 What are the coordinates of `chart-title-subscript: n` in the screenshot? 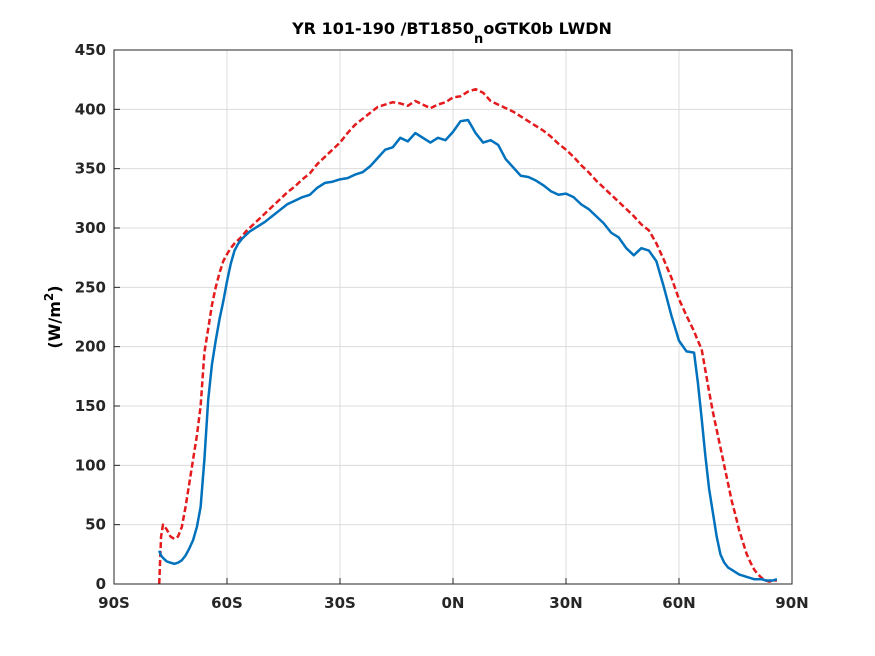 It's located at (478, 39).